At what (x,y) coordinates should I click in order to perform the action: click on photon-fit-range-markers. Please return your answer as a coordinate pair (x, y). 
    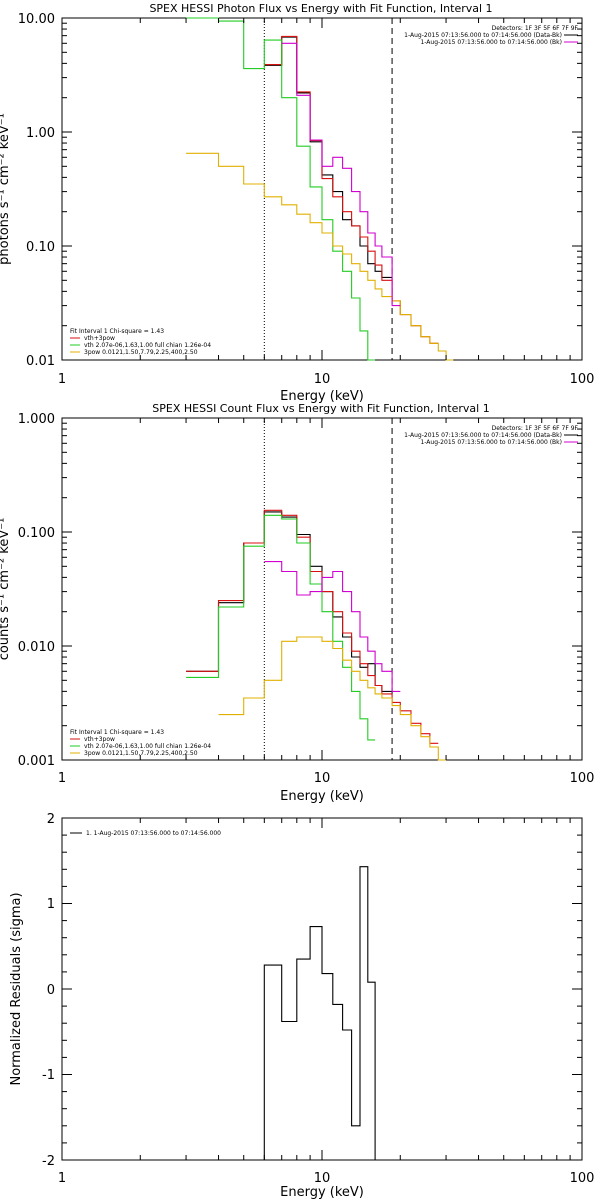
    Looking at the image, I should click on (328, 189).